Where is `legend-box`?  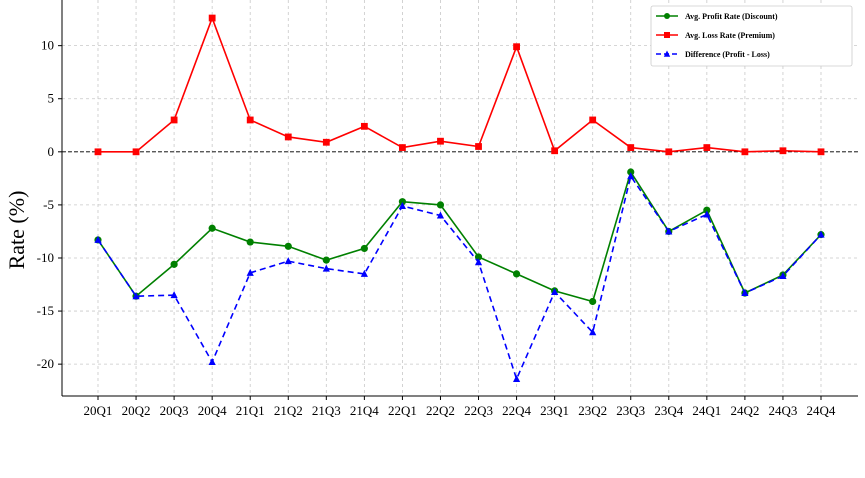 legend-box is located at coordinates (751, 36).